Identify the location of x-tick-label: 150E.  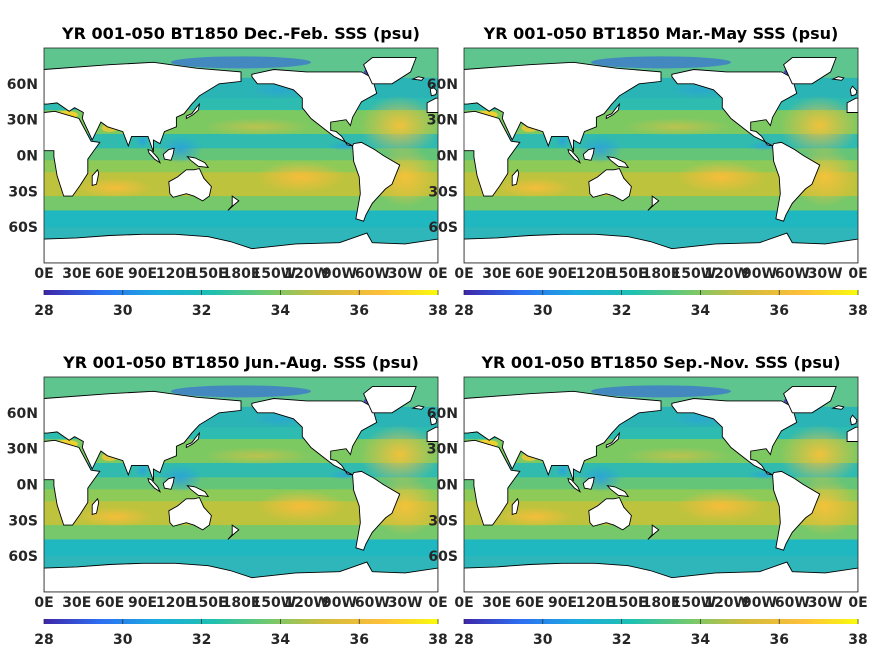
(628, 274).